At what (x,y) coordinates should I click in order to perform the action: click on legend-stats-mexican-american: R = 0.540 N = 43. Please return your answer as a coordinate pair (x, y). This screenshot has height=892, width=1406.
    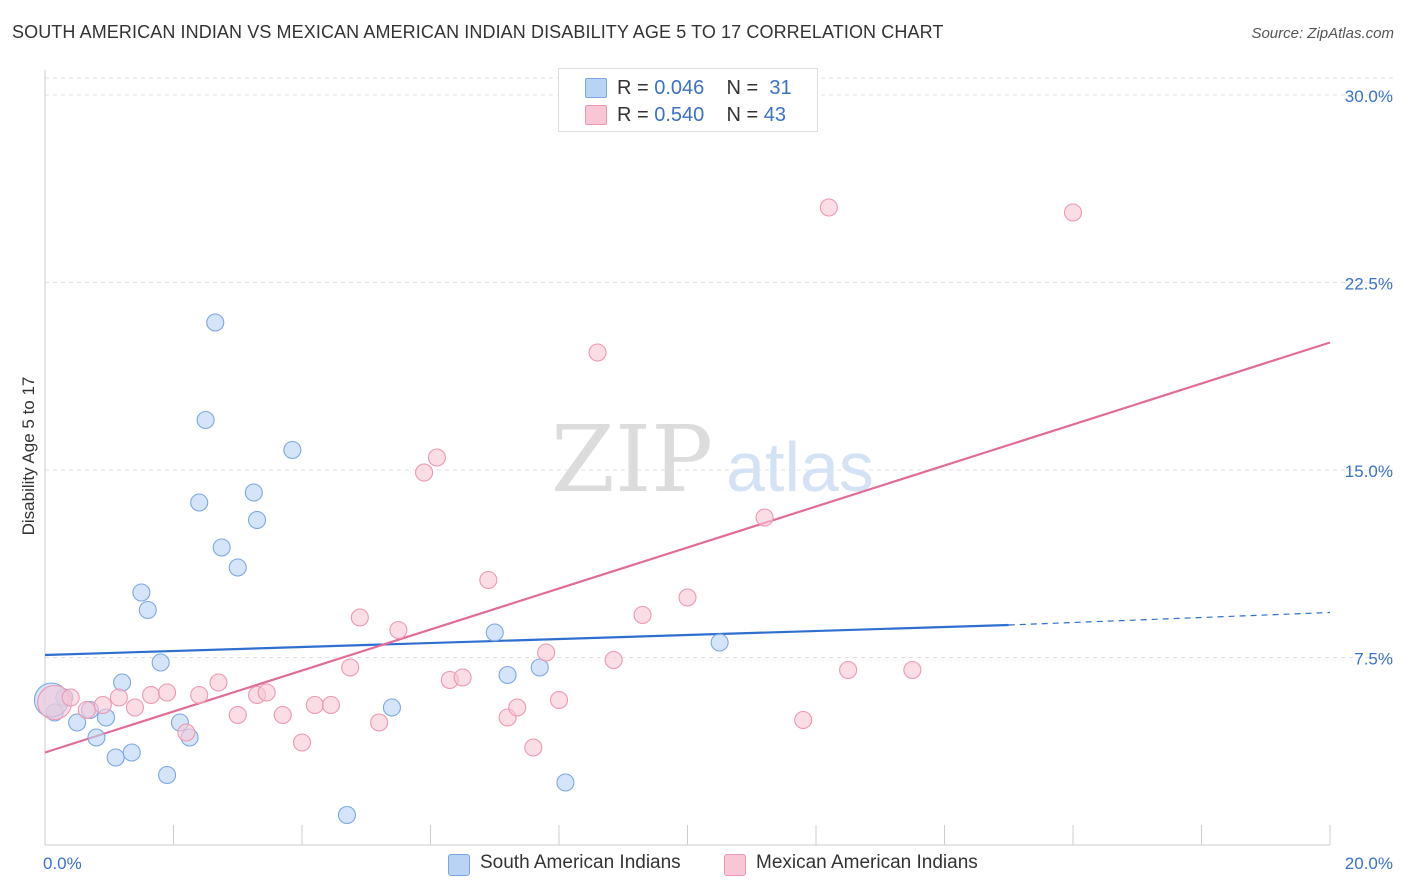
    Looking at the image, I should click on (701, 115).